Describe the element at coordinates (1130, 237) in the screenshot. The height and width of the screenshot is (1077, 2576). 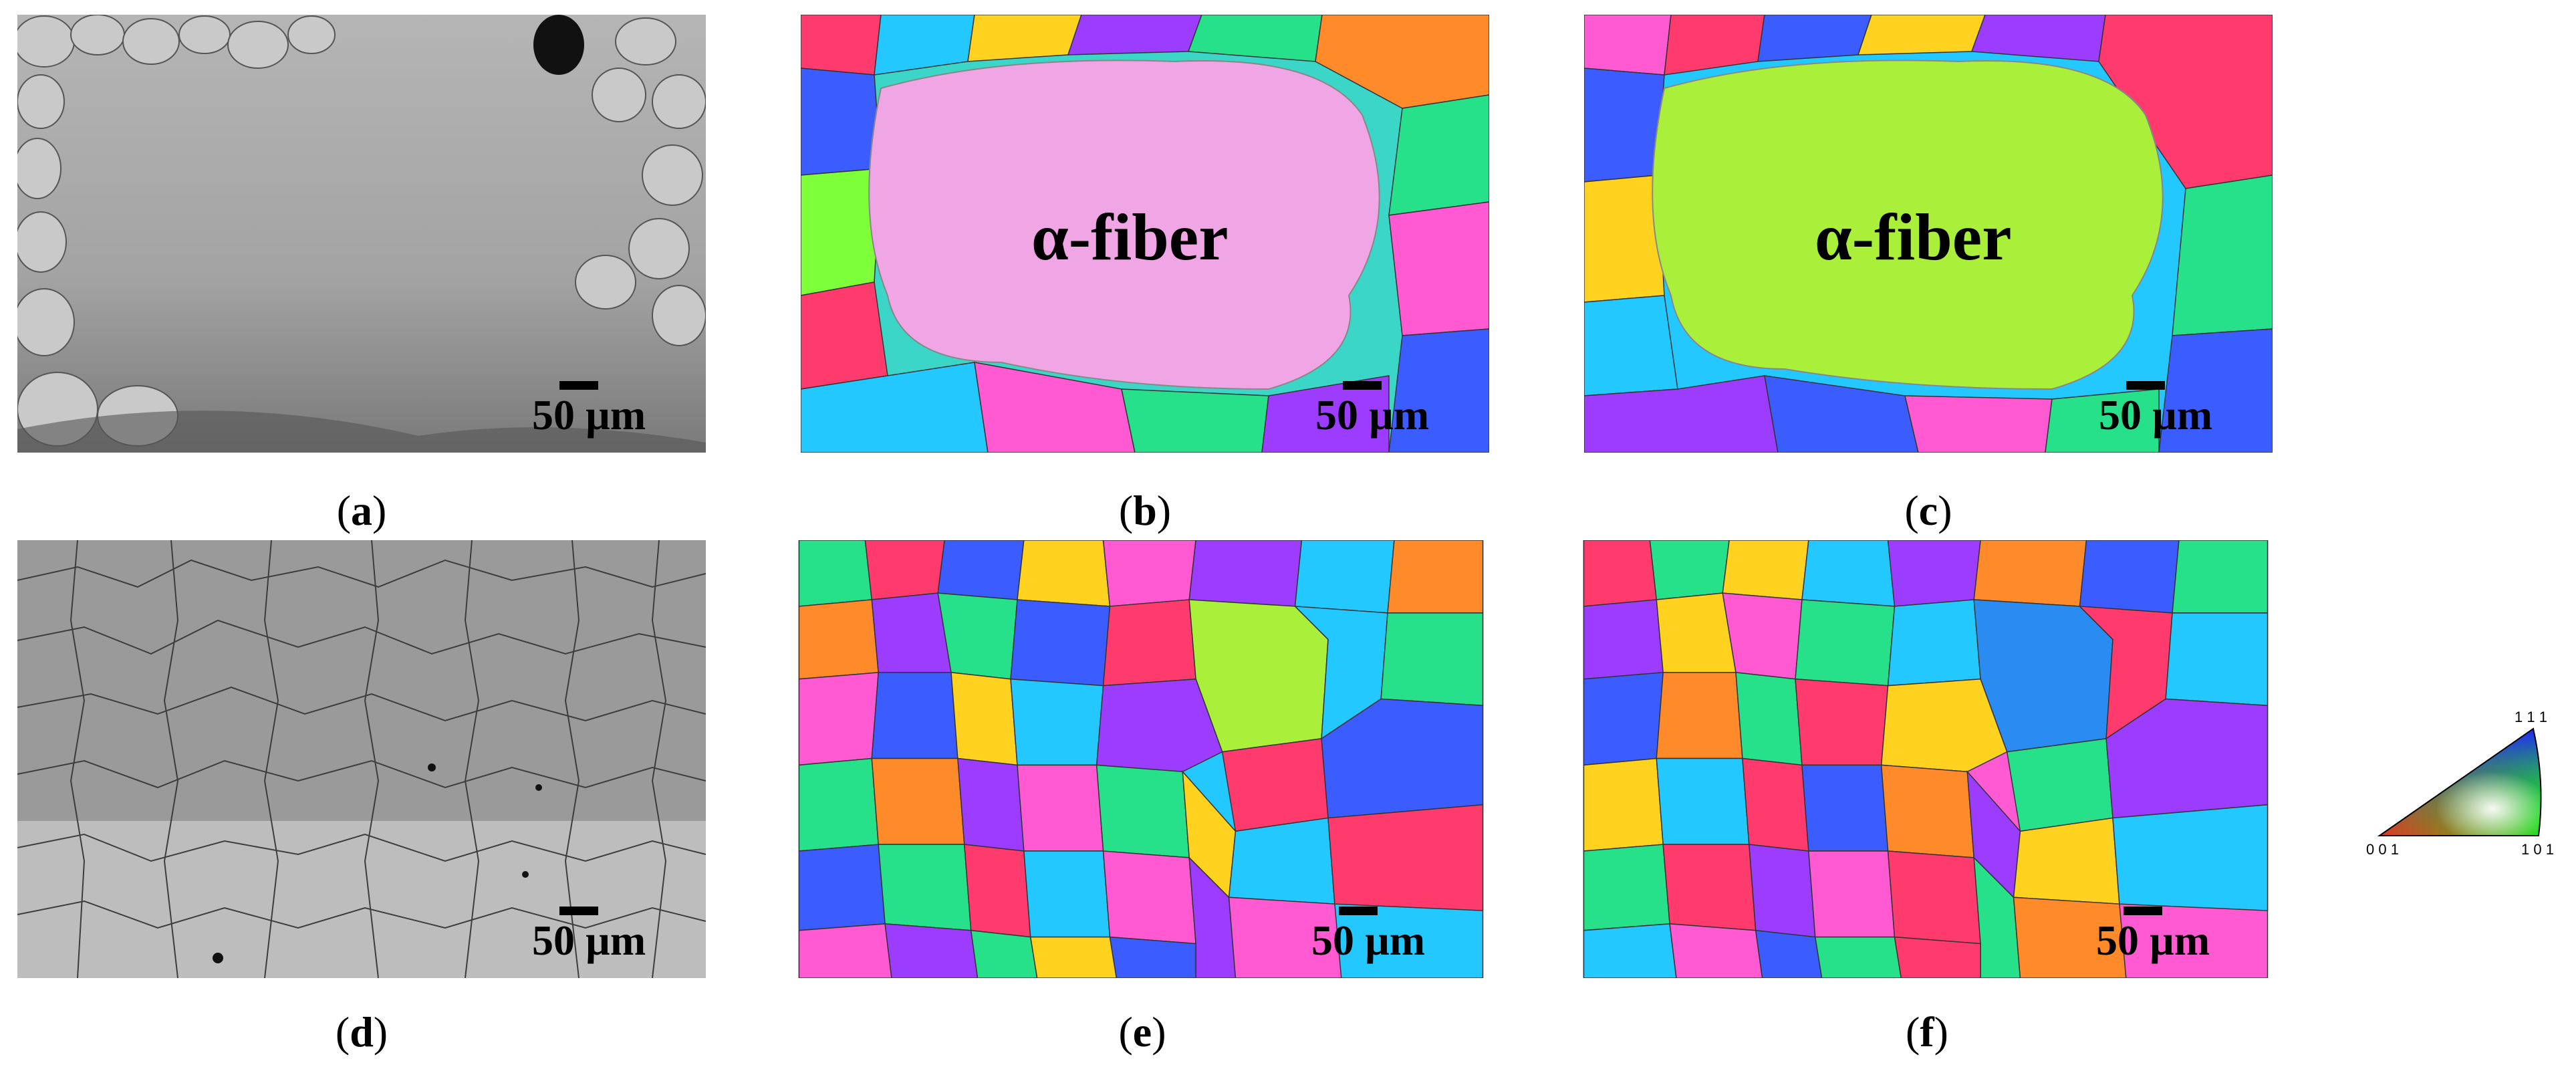
I see `alpha-fiber-label-b: α-fiber` at that location.